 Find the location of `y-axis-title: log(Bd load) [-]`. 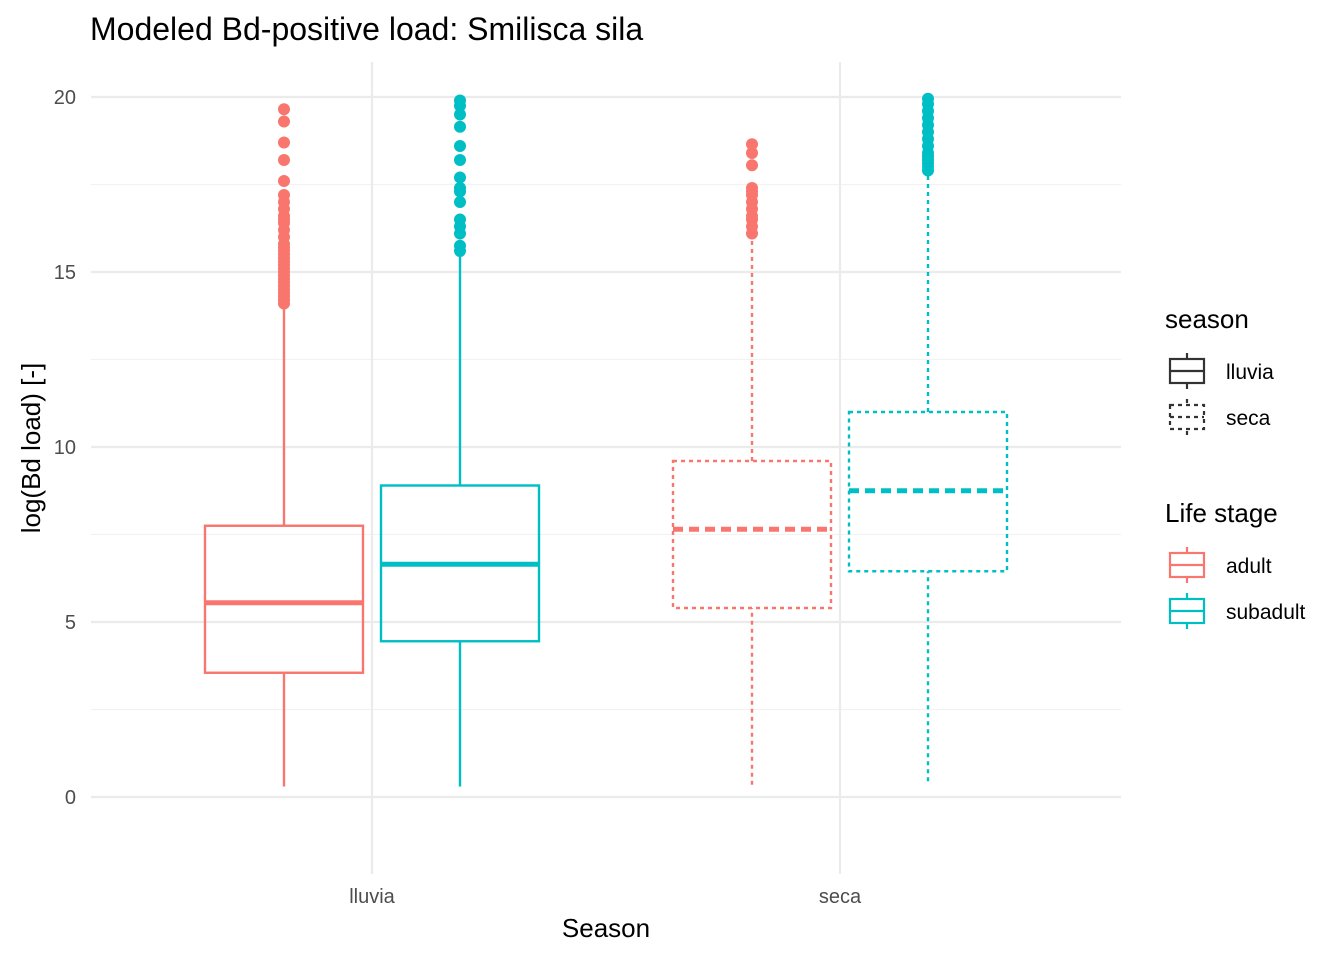

y-axis-title: log(Bd load) [-] is located at coordinates (31, 448).